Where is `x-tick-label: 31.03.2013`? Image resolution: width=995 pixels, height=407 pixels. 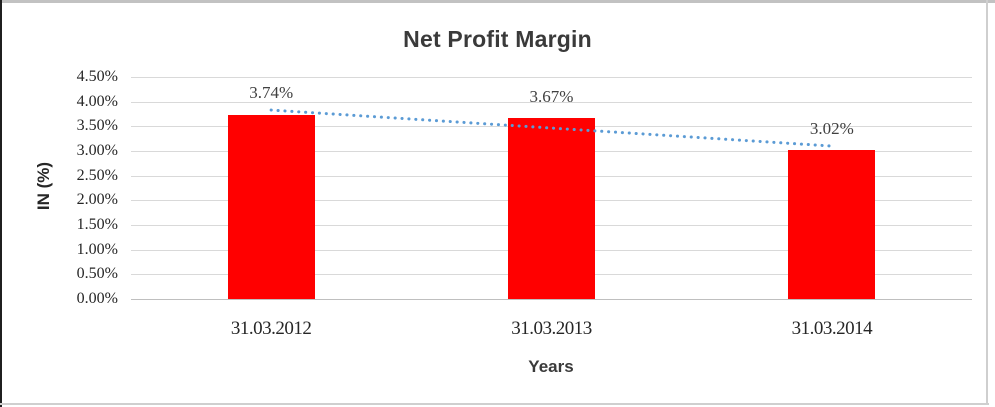 x-tick-label: 31.03.2013 is located at coordinates (551, 328).